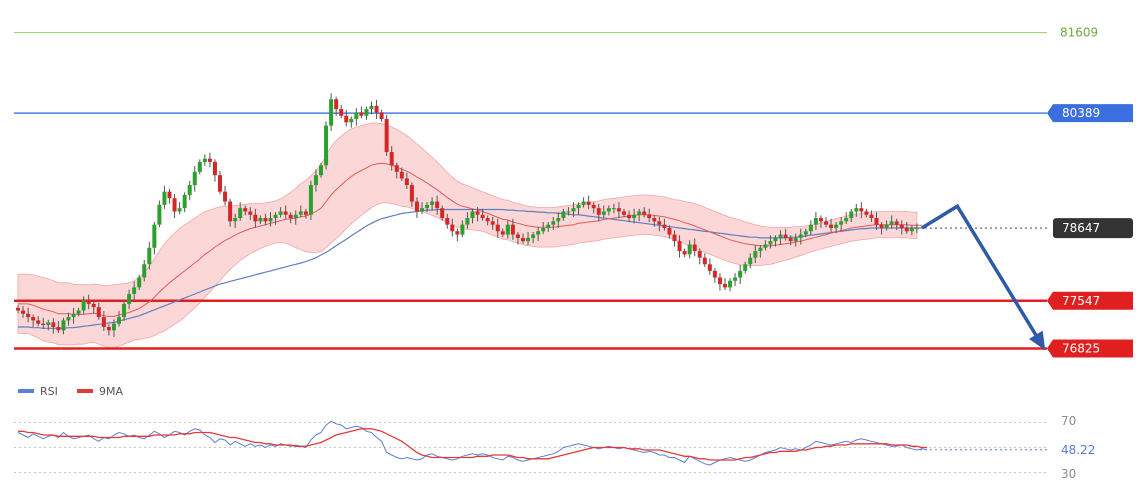  Describe the element at coordinates (111, 391) in the screenshot. I see `ma9-legend-label: 9MA` at that location.